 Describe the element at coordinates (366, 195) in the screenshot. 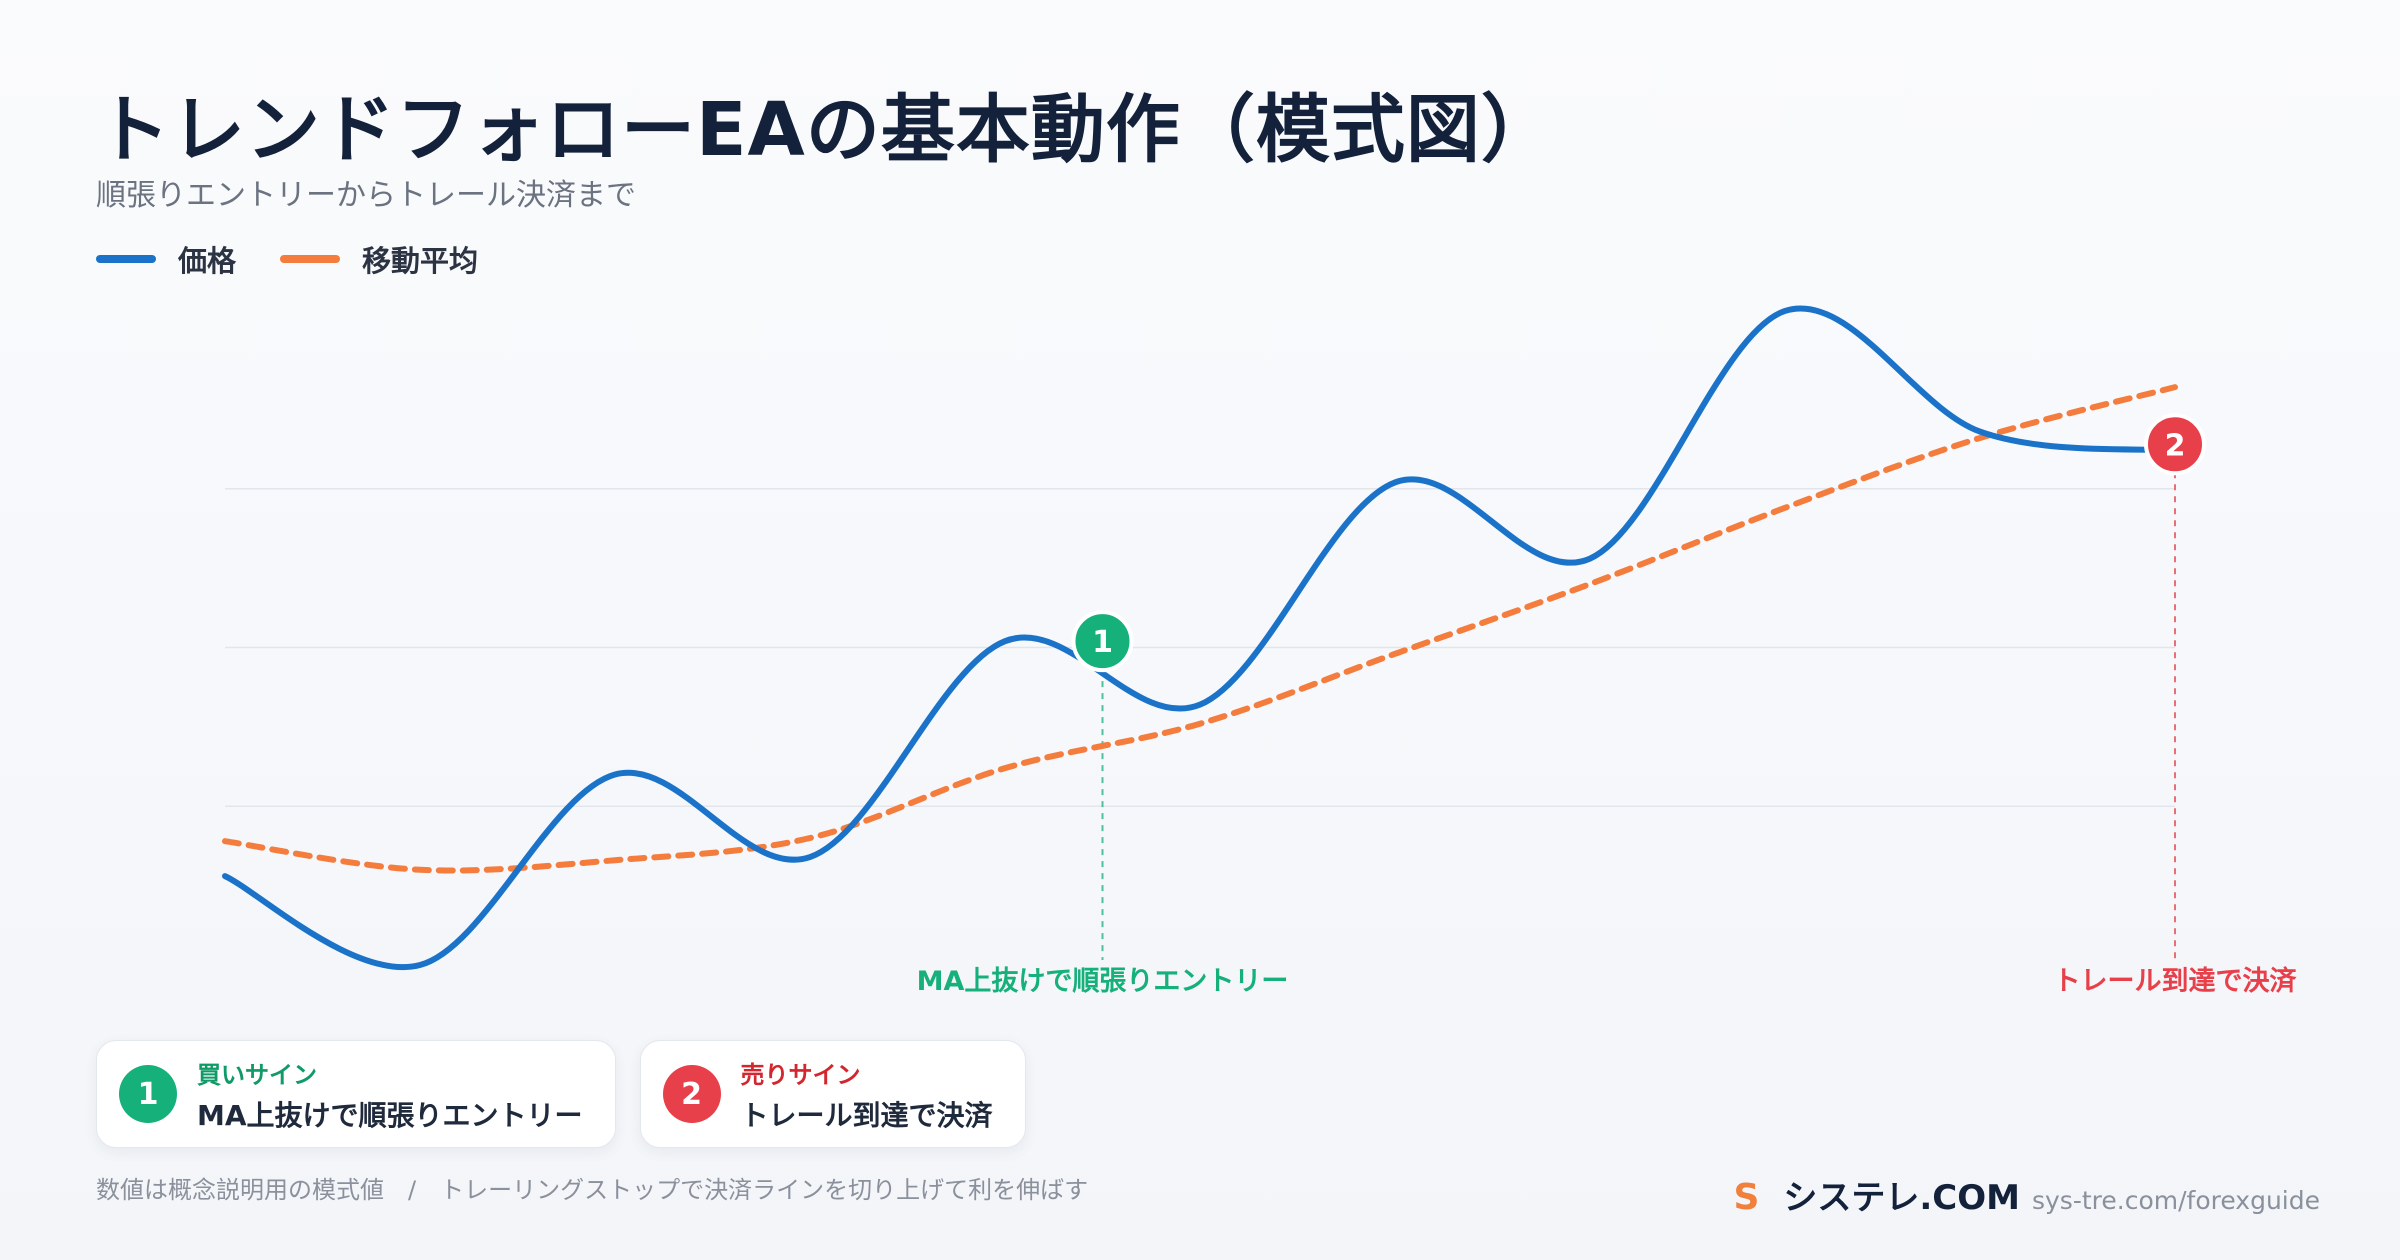

I see `page-subtitle: 順張りエントリーからトレール決済まで` at that location.